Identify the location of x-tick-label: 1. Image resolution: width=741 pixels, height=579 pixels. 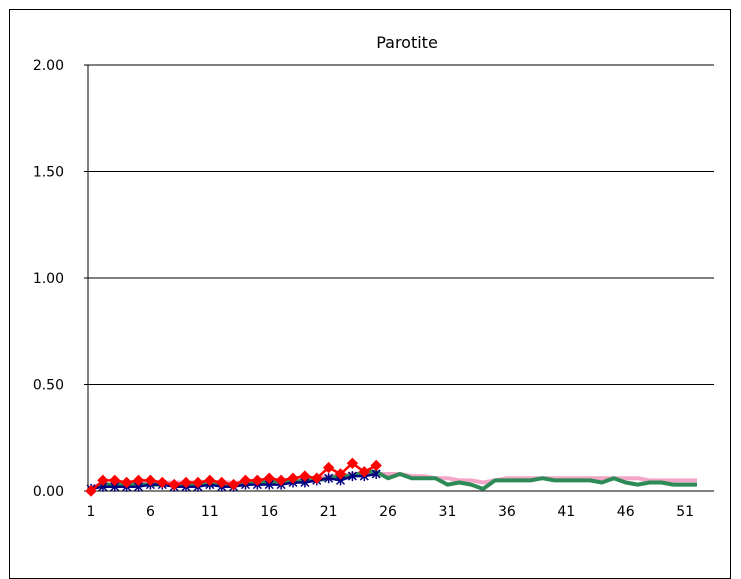
(91, 512).